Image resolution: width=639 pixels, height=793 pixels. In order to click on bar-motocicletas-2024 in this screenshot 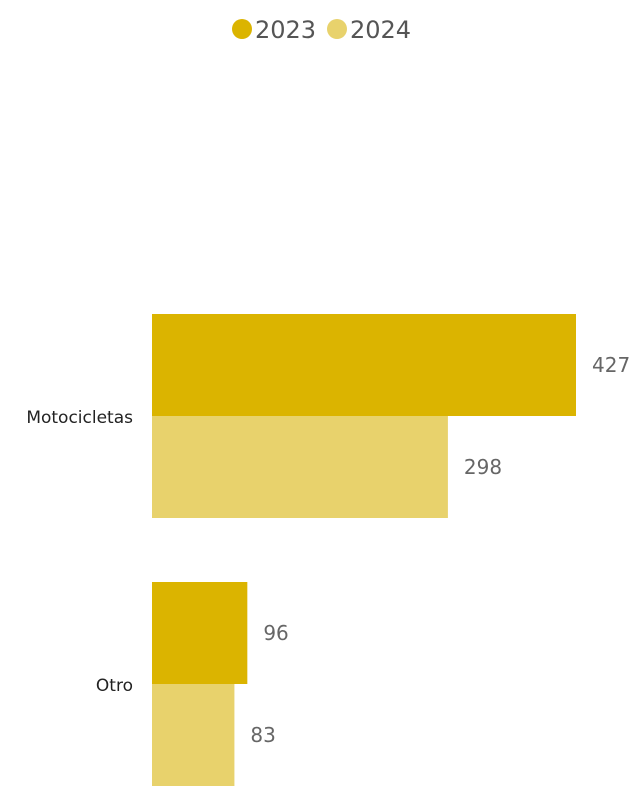, I will do `click(300, 467)`.